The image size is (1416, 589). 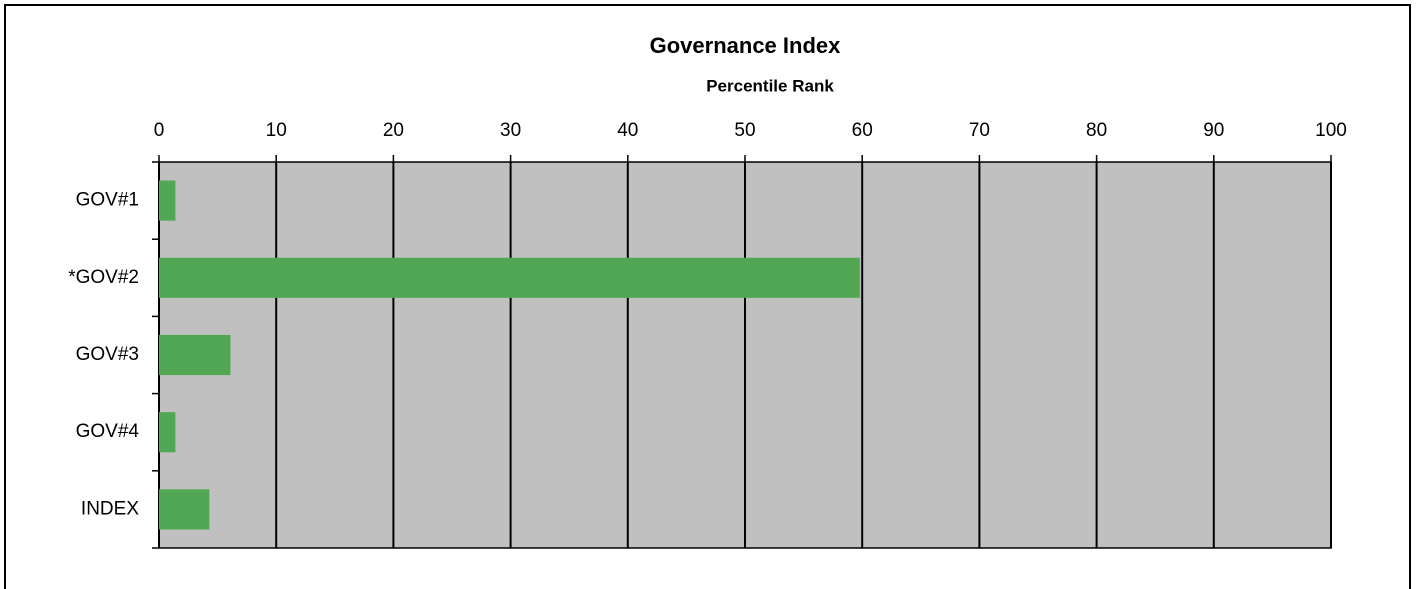 I want to click on y-tick-label: GOV#3, so click(x=107, y=354).